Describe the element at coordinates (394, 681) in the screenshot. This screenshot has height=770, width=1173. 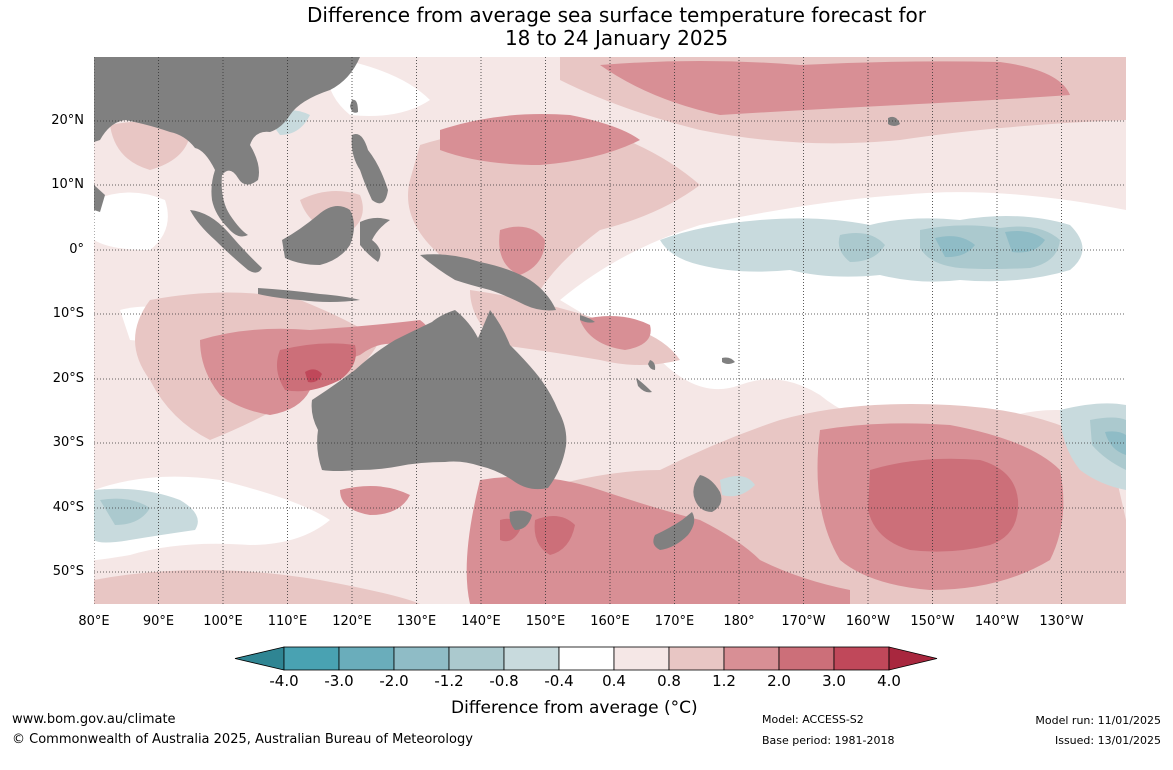
I see `colorbar-tick-label: -2.0` at that location.